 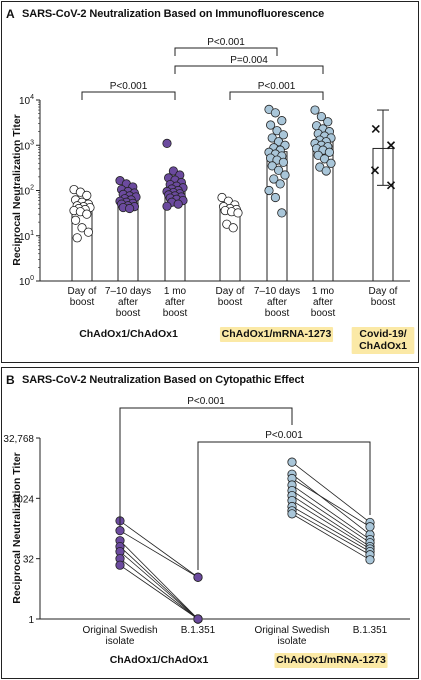 What do you see at coordinates (26, 100) in the screenshot?
I see `y-tick-label: 10⁴` at bounding box center [26, 100].